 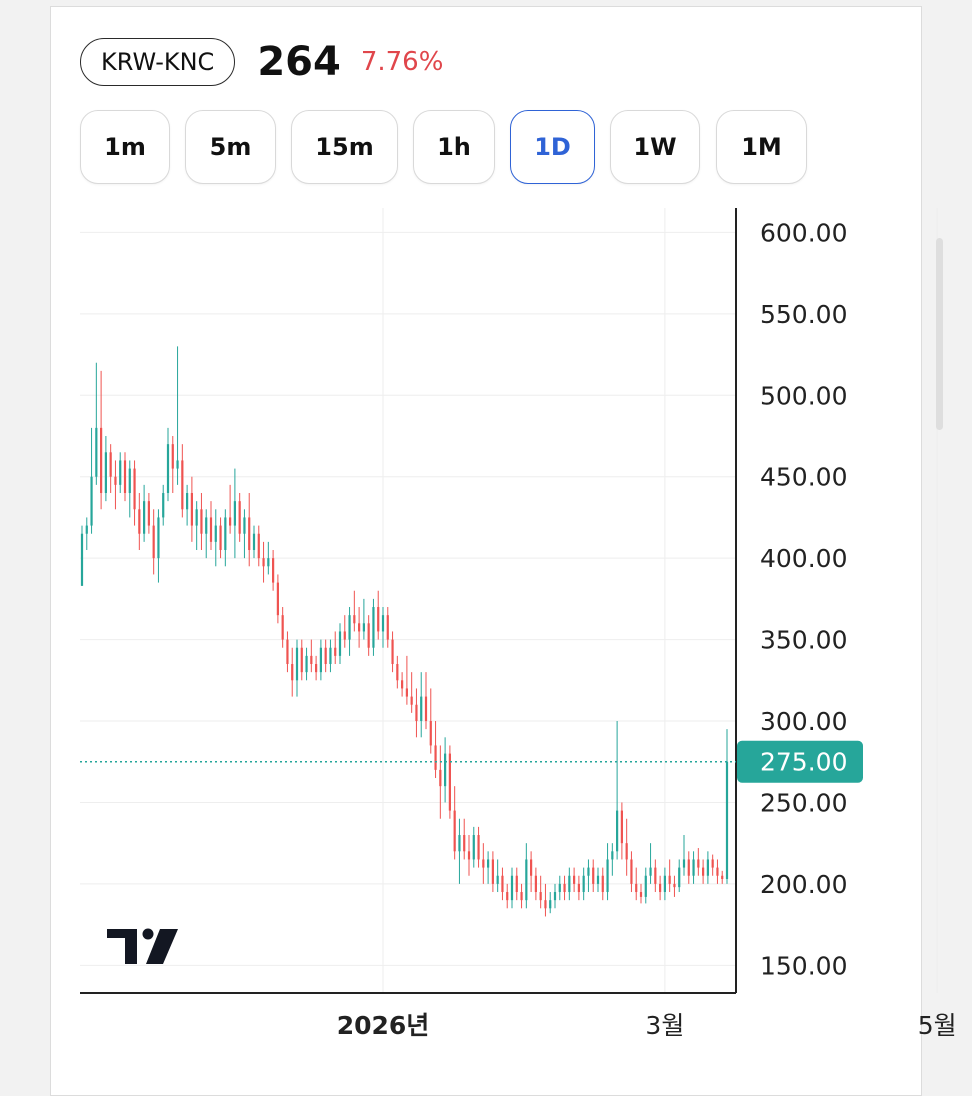 I want to click on scrollbar, so click(x=939, y=334).